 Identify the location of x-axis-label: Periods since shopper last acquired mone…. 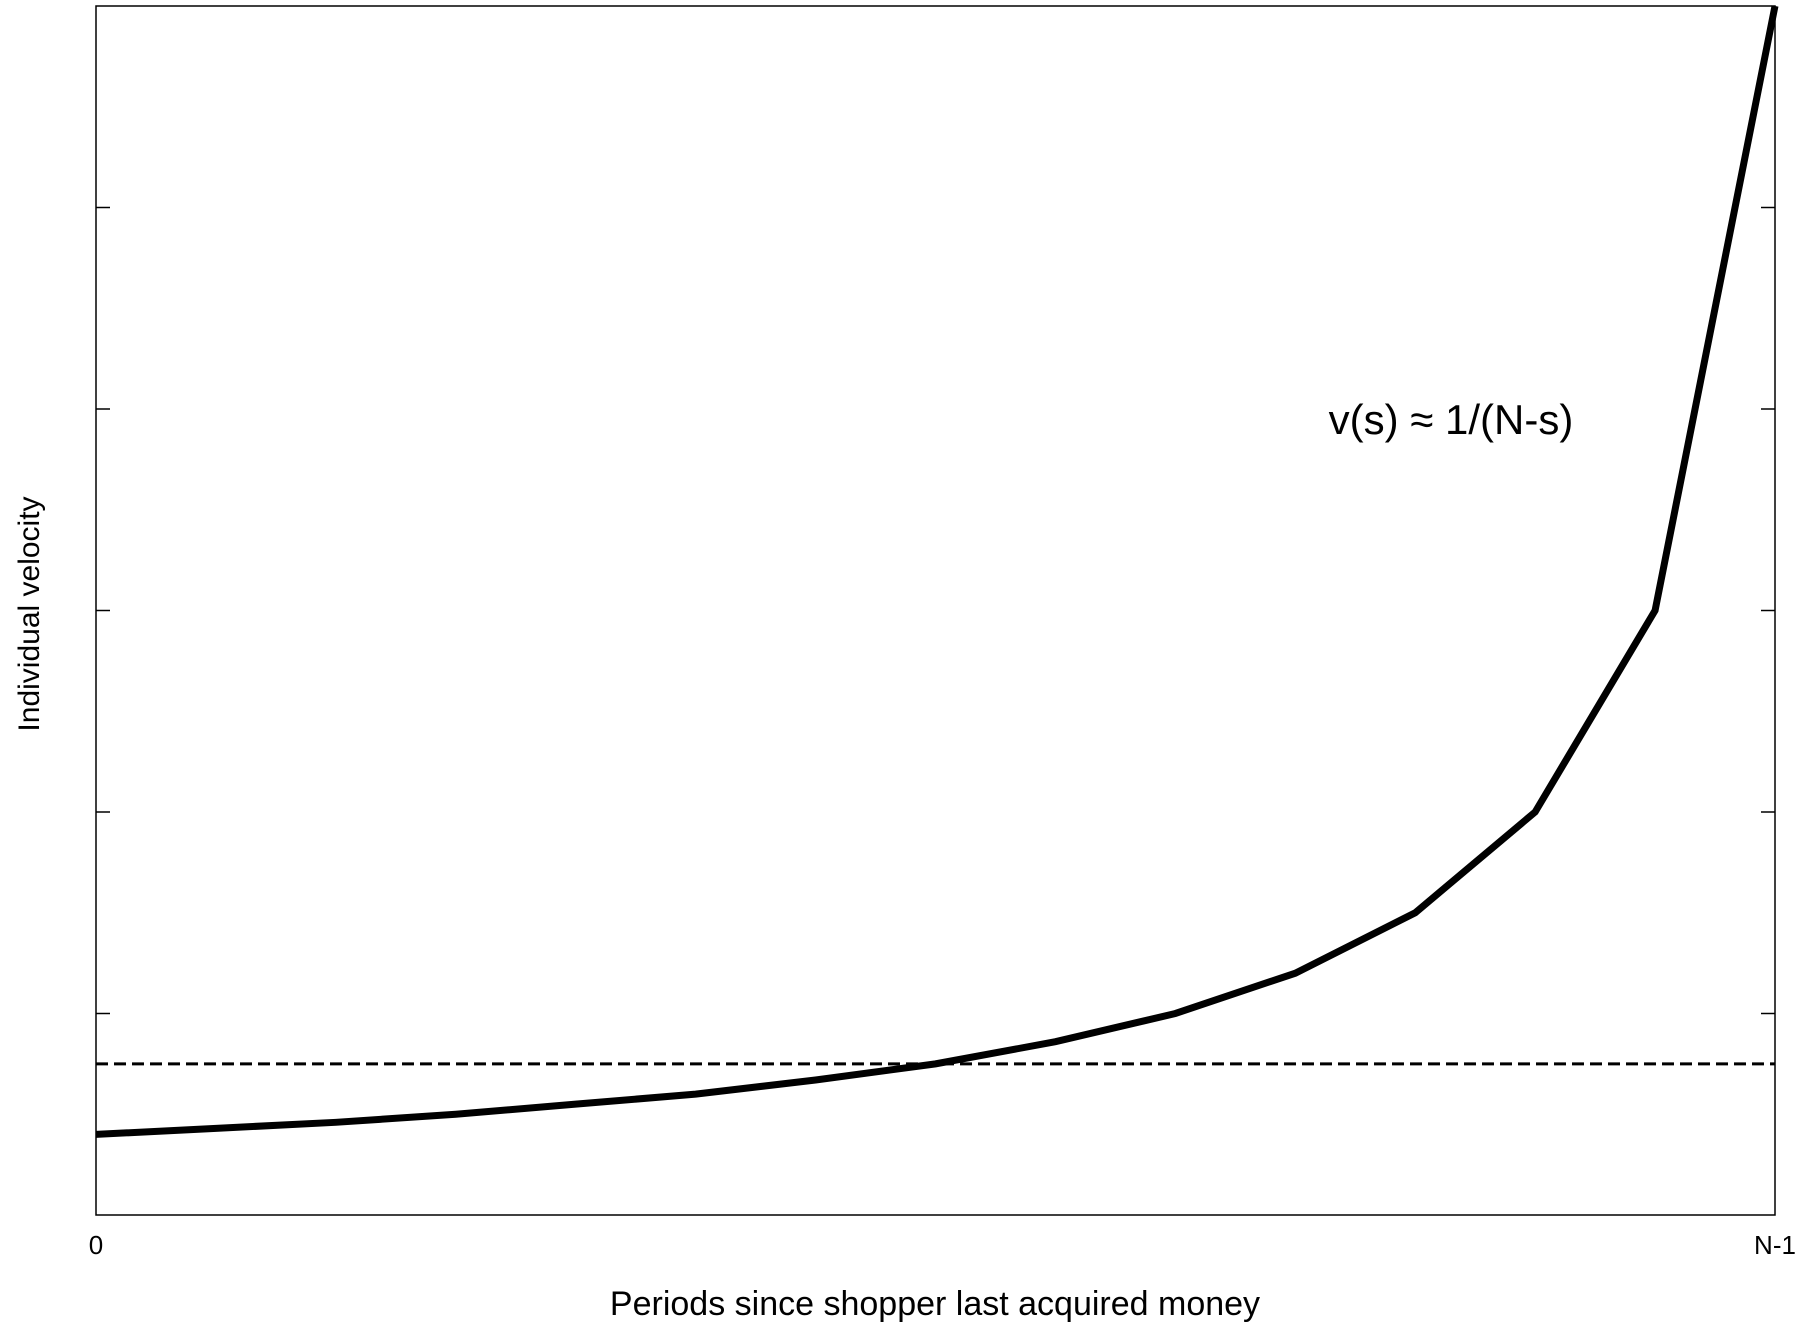
(935, 1304).